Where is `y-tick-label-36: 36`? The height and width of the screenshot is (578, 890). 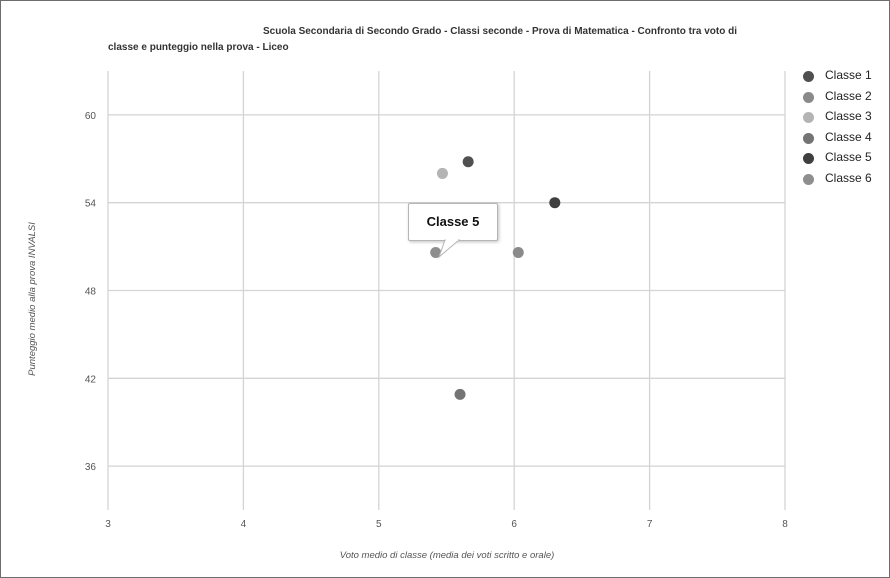
y-tick-label-36: 36 is located at coordinates (91, 467).